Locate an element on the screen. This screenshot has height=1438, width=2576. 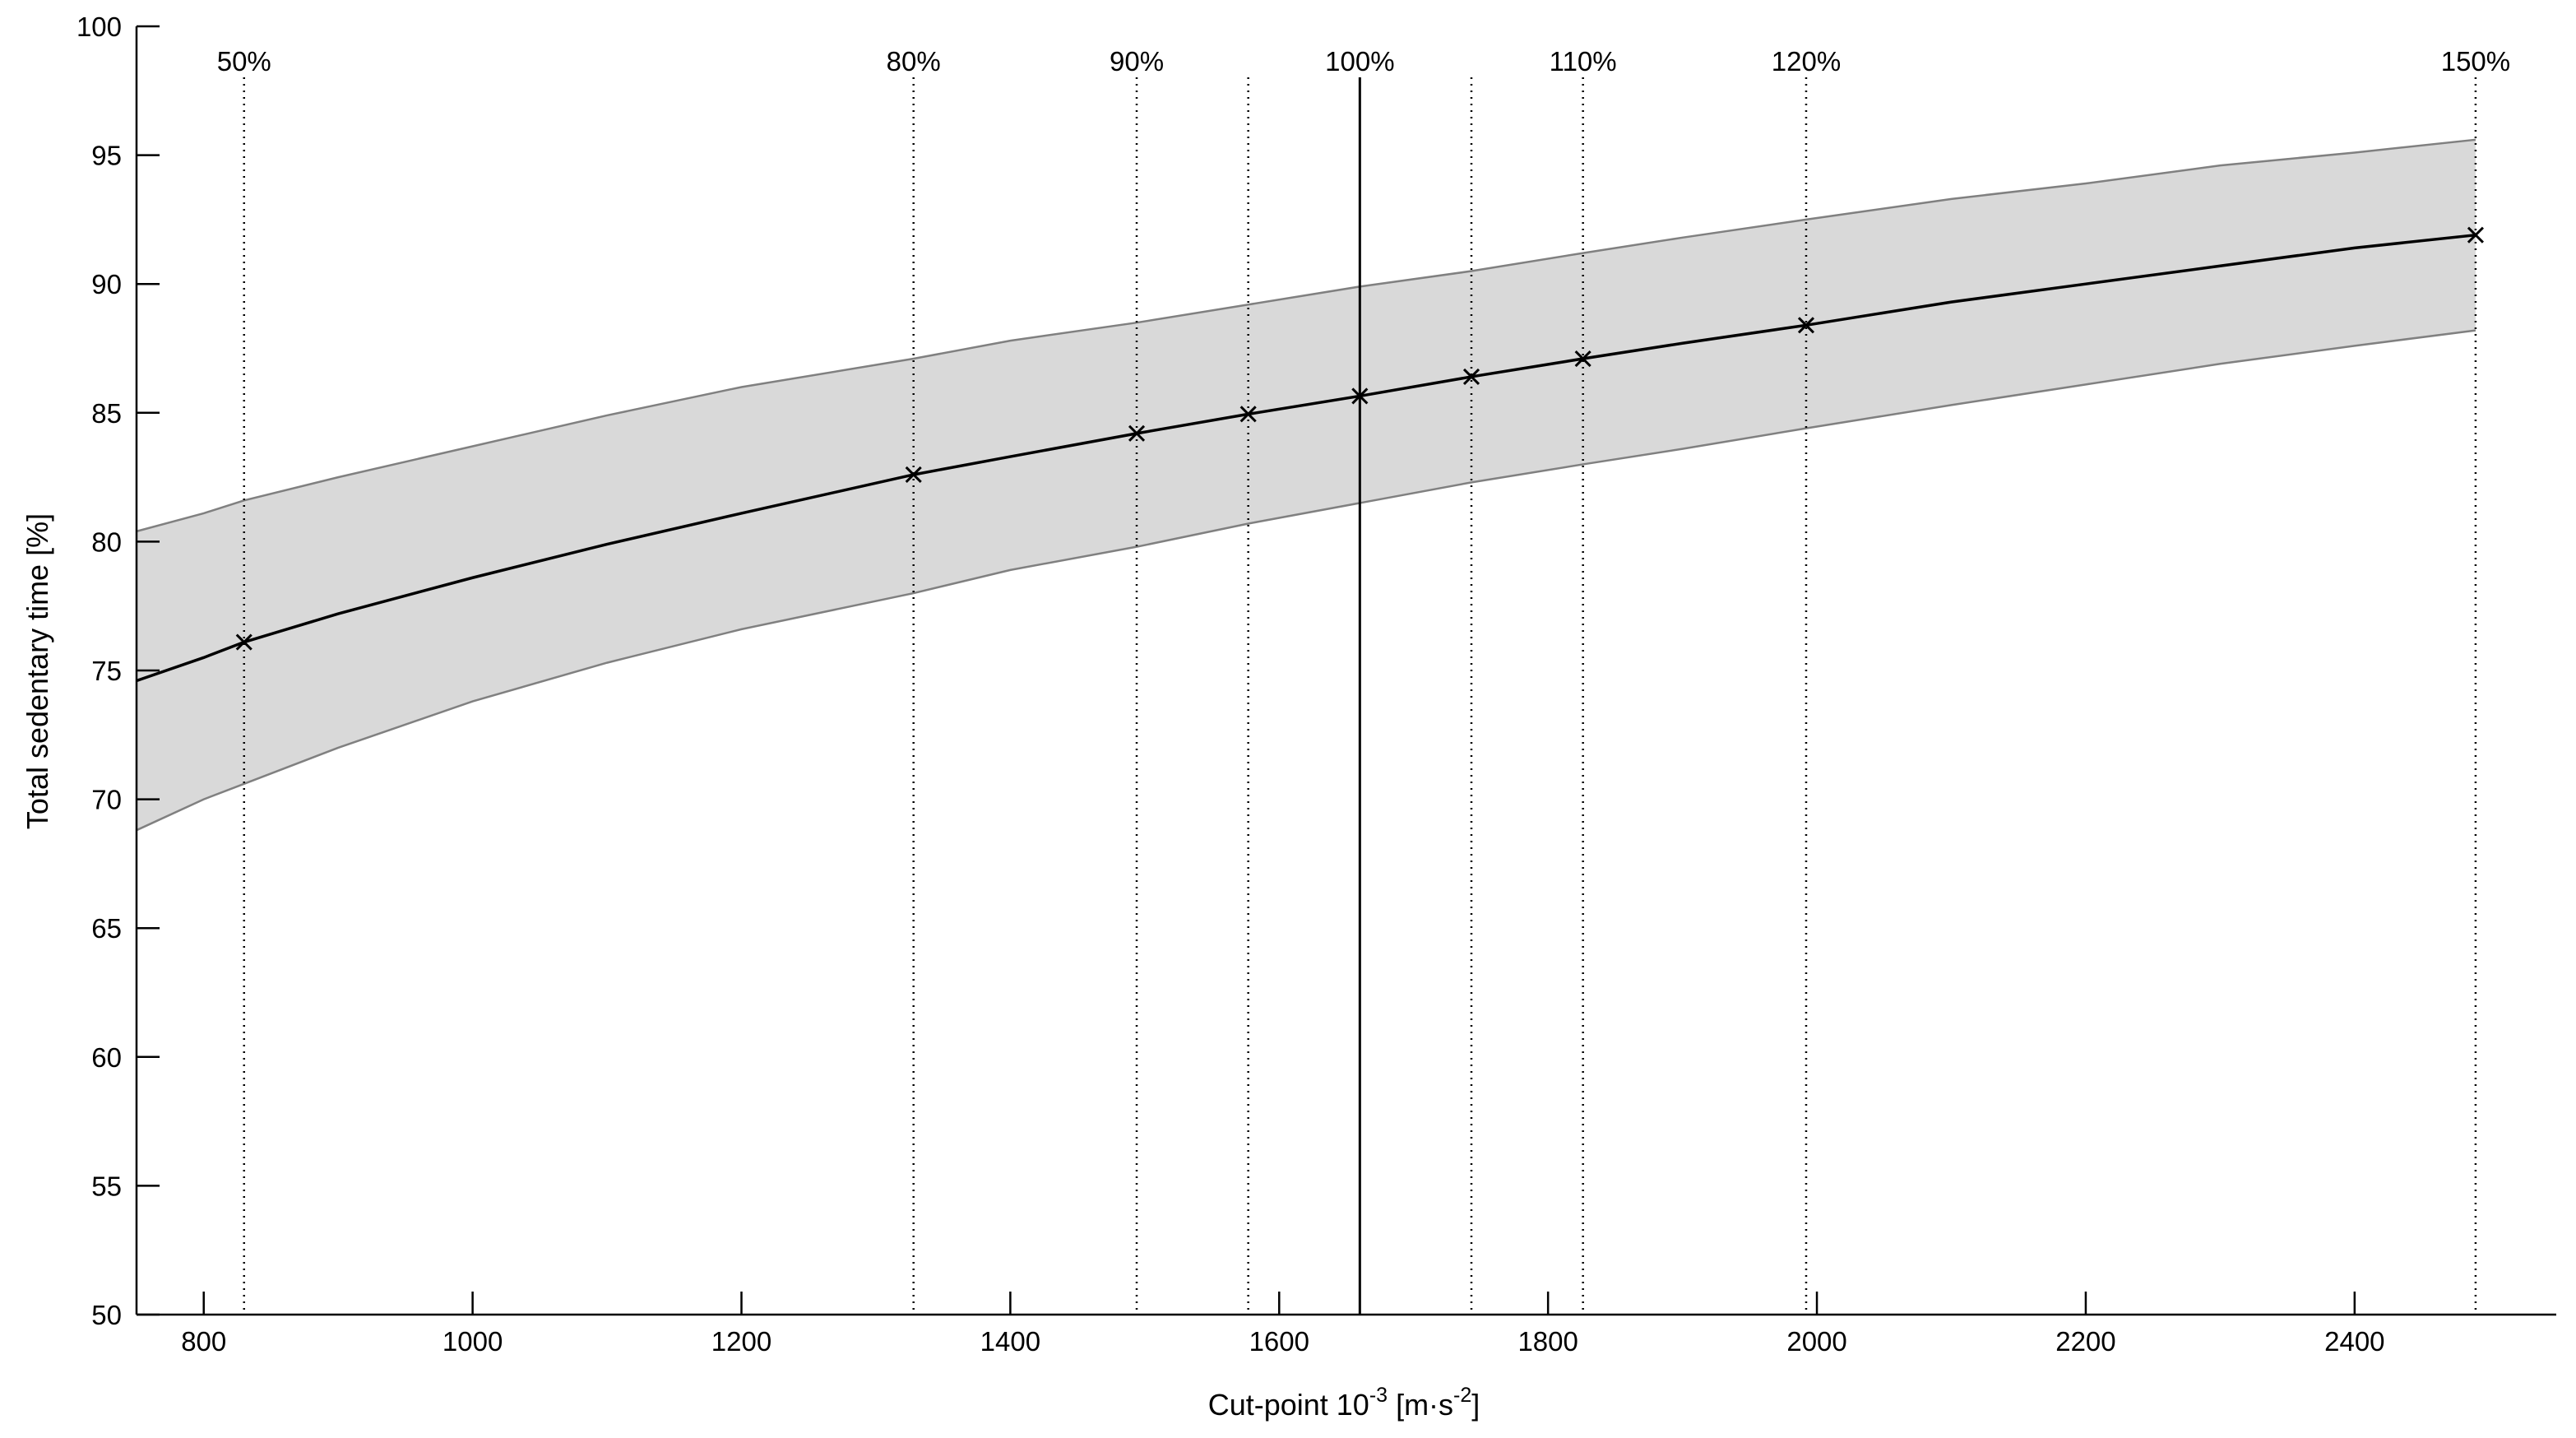
percentage-label: 80% is located at coordinates (914, 61).